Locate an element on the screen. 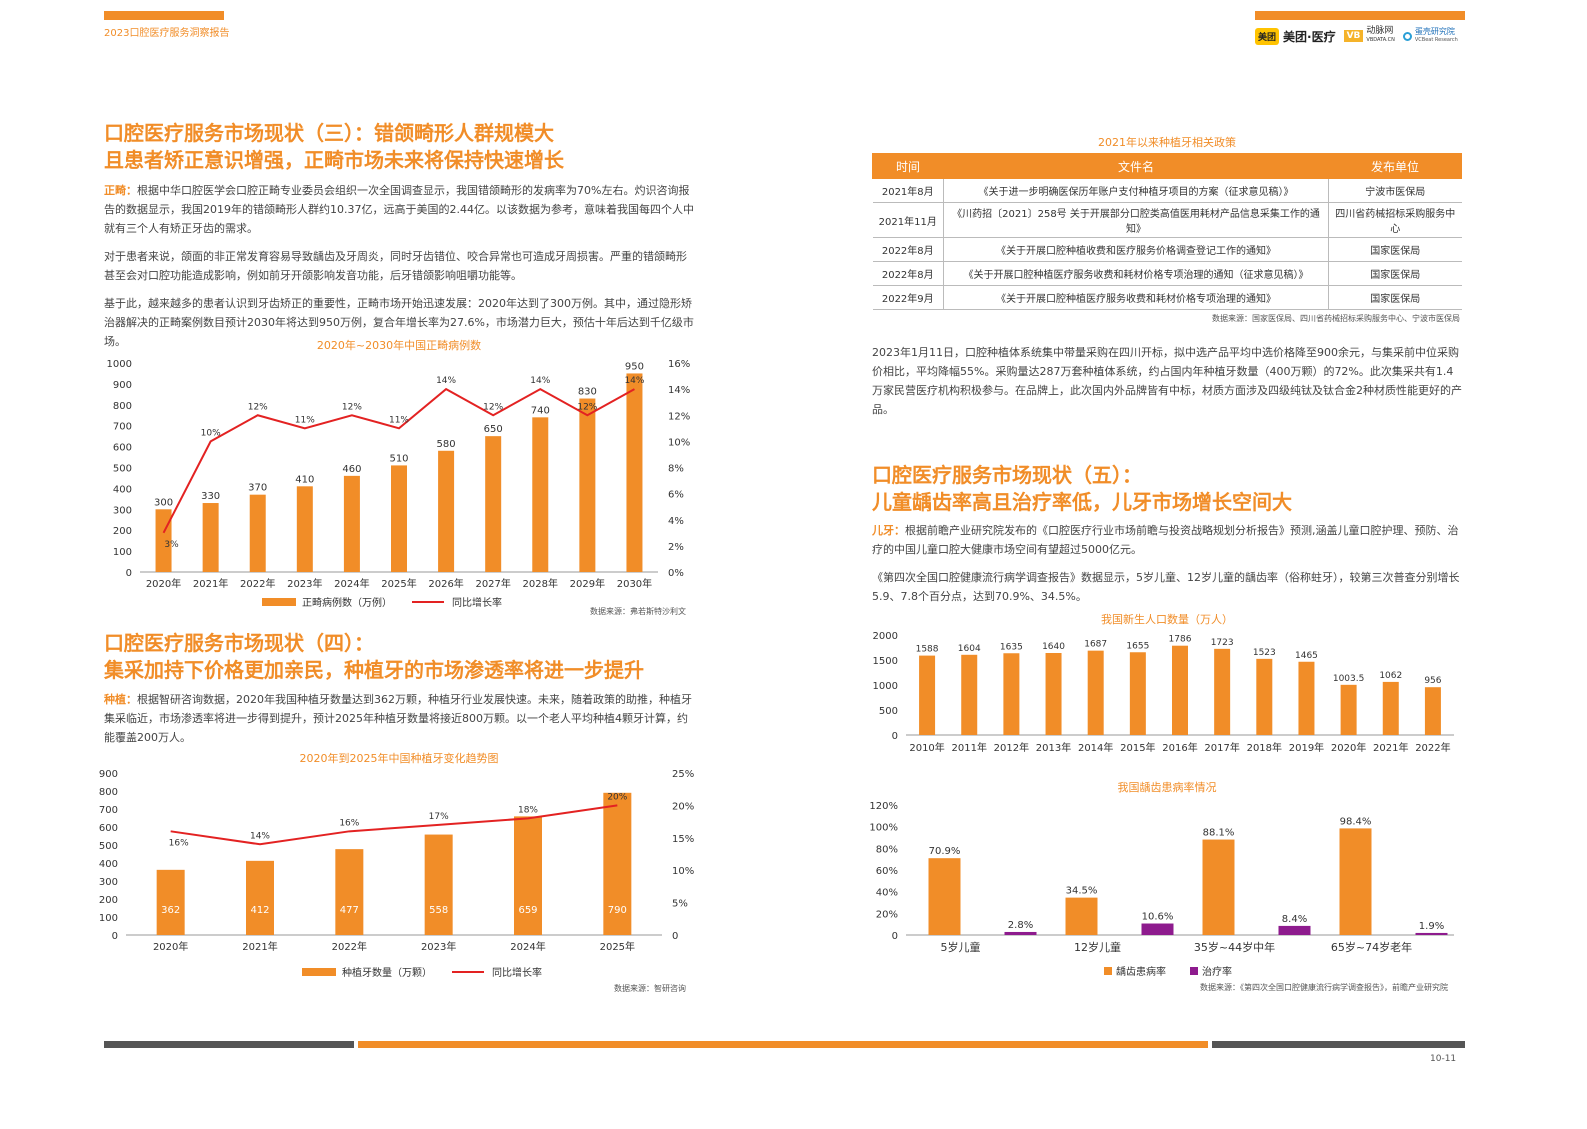  legend-bar-swatch is located at coordinates (319, 972).